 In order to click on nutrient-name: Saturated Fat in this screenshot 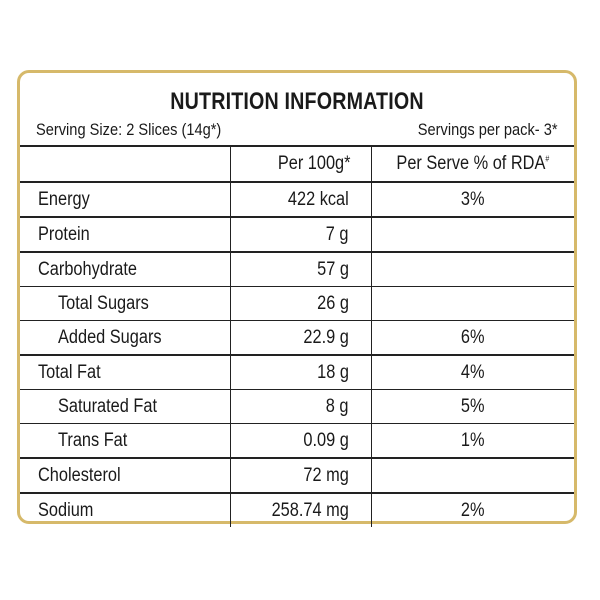, I will do `click(125, 406)`.